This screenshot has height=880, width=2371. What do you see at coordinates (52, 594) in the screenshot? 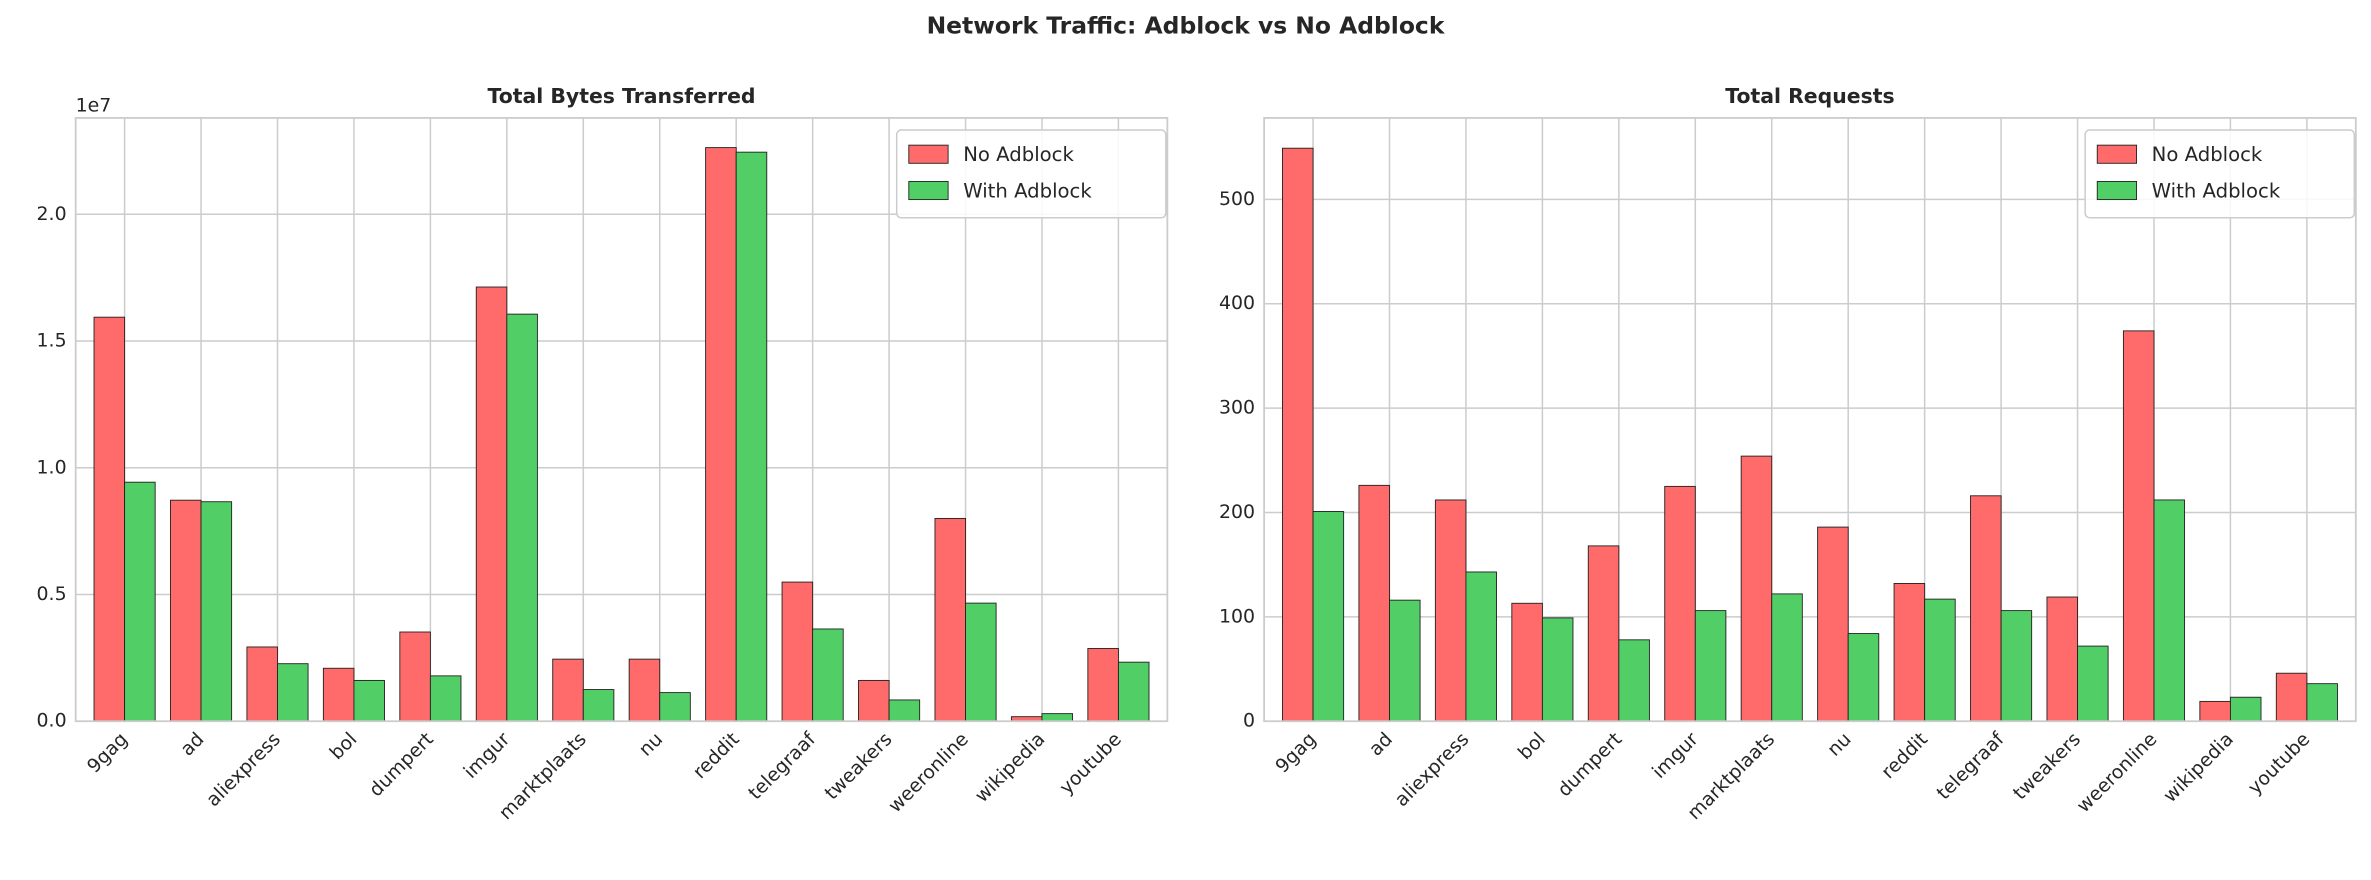
I see `y-tick-label: 0.5` at bounding box center [52, 594].